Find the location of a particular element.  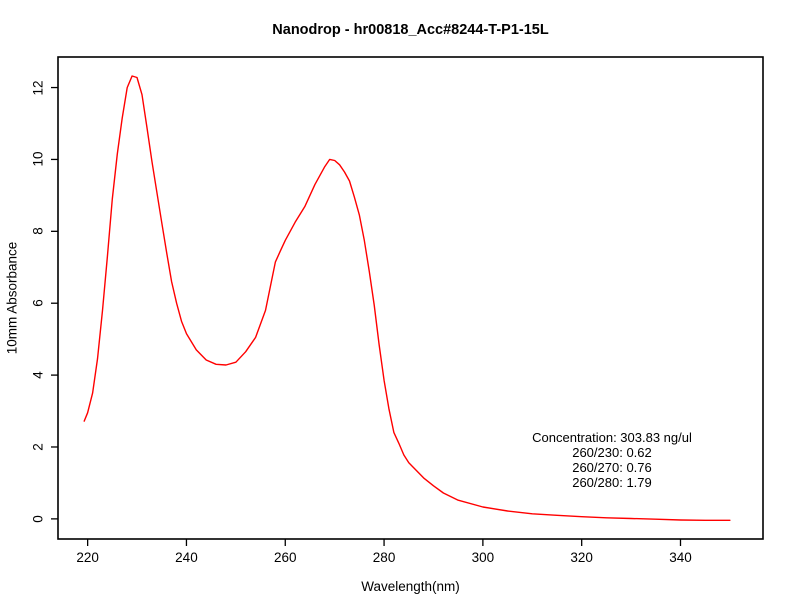

annotation-ratio-260-230: 260/230: 0.62 is located at coordinates (612, 452).